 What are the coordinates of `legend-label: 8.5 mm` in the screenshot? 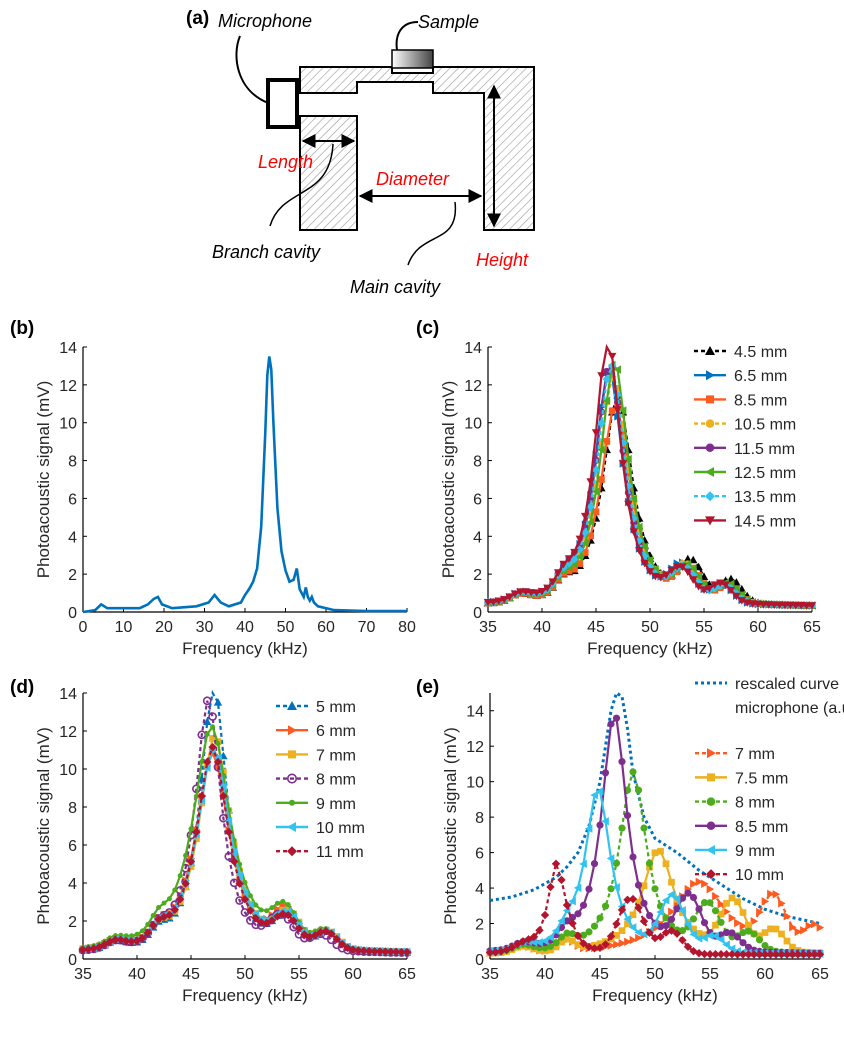 It's located at (760, 400).